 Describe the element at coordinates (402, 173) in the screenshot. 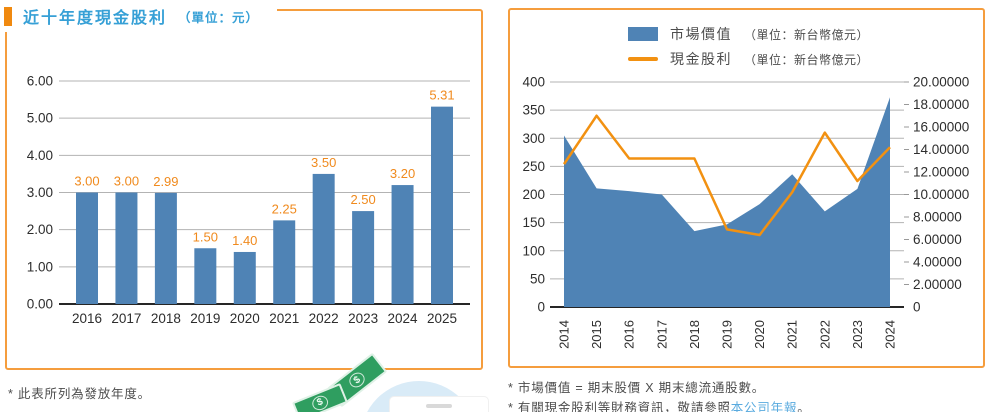

I see `svg-text: 3.20` at that location.